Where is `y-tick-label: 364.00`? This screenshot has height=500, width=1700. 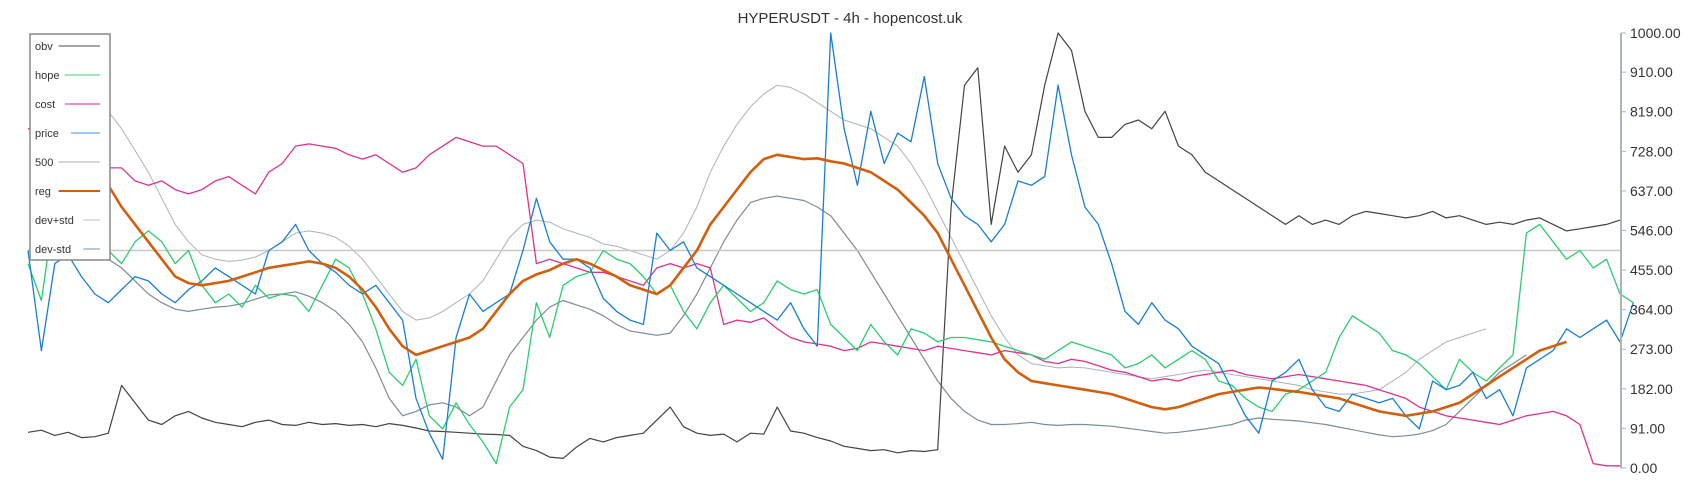 y-tick-label: 364.00 is located at coordinates (1651, 310).